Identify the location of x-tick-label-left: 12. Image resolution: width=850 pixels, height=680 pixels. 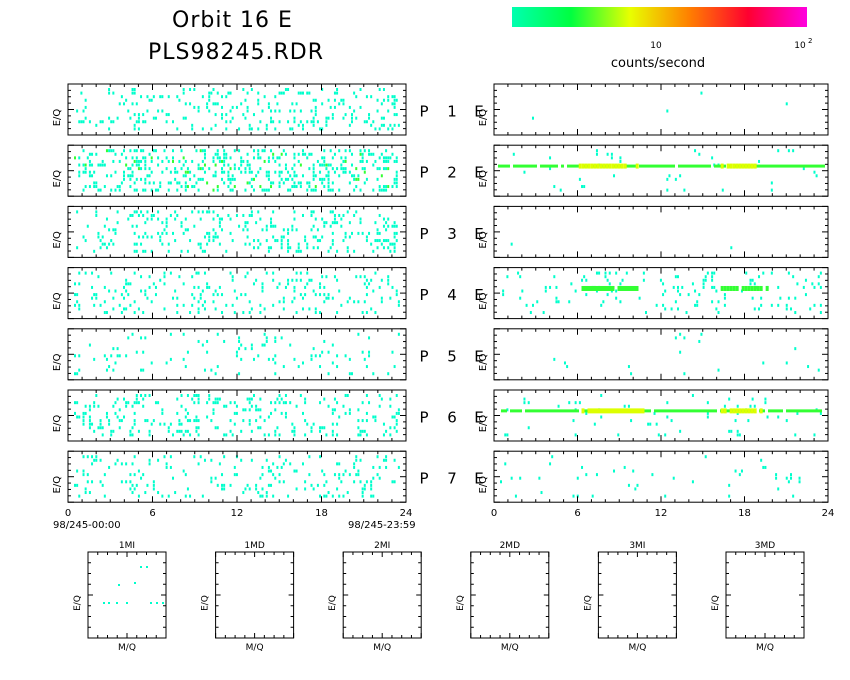
(237, 513).